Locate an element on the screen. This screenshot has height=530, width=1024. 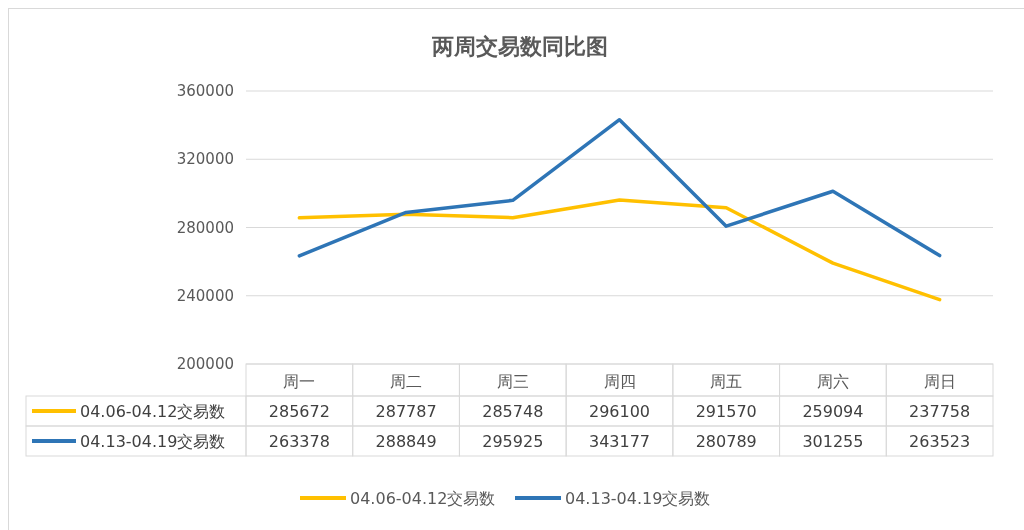
x-tick-label: 周日 is located at coordinates (939, 381).